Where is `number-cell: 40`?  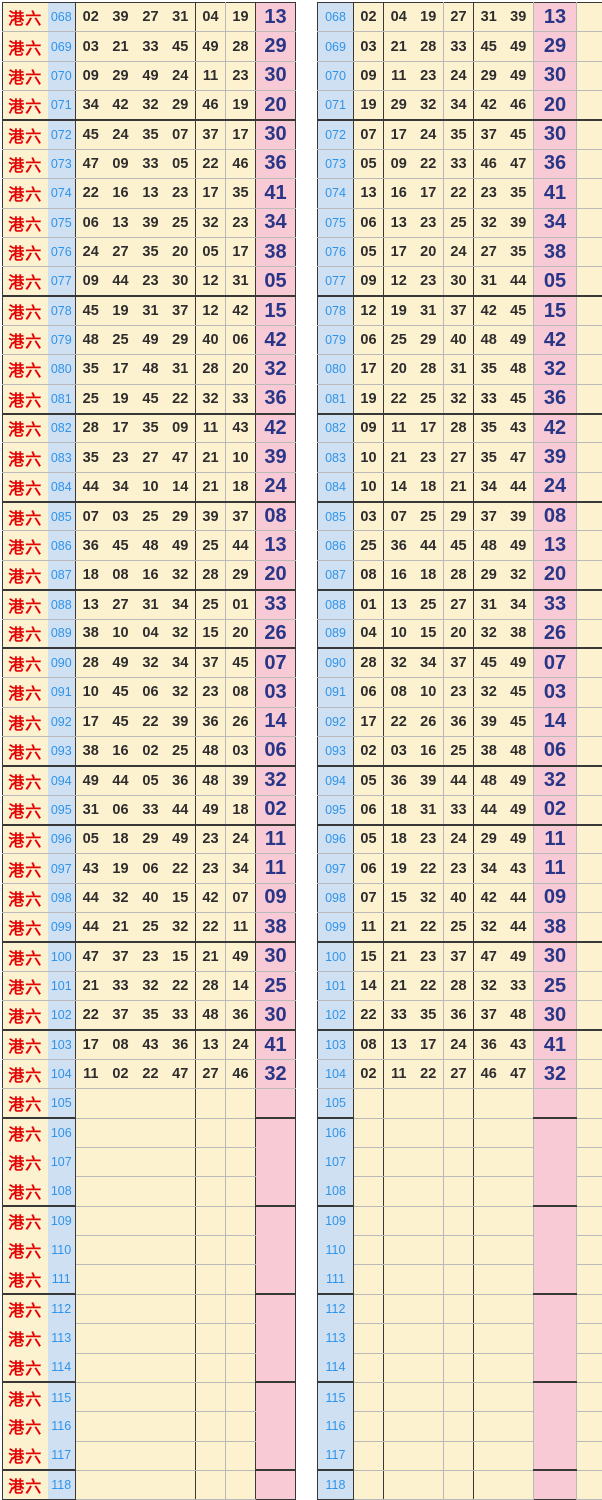 number-cell: 40 is located at coordinates (458, 340).